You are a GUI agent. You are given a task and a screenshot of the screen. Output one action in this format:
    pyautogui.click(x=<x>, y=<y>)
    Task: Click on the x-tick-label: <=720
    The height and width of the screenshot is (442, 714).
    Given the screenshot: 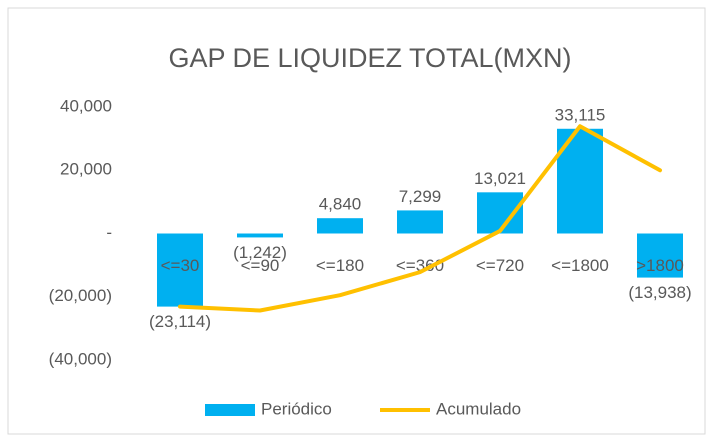 What is the action you would take?
    pyautogui.click(x=500, y=265)
    